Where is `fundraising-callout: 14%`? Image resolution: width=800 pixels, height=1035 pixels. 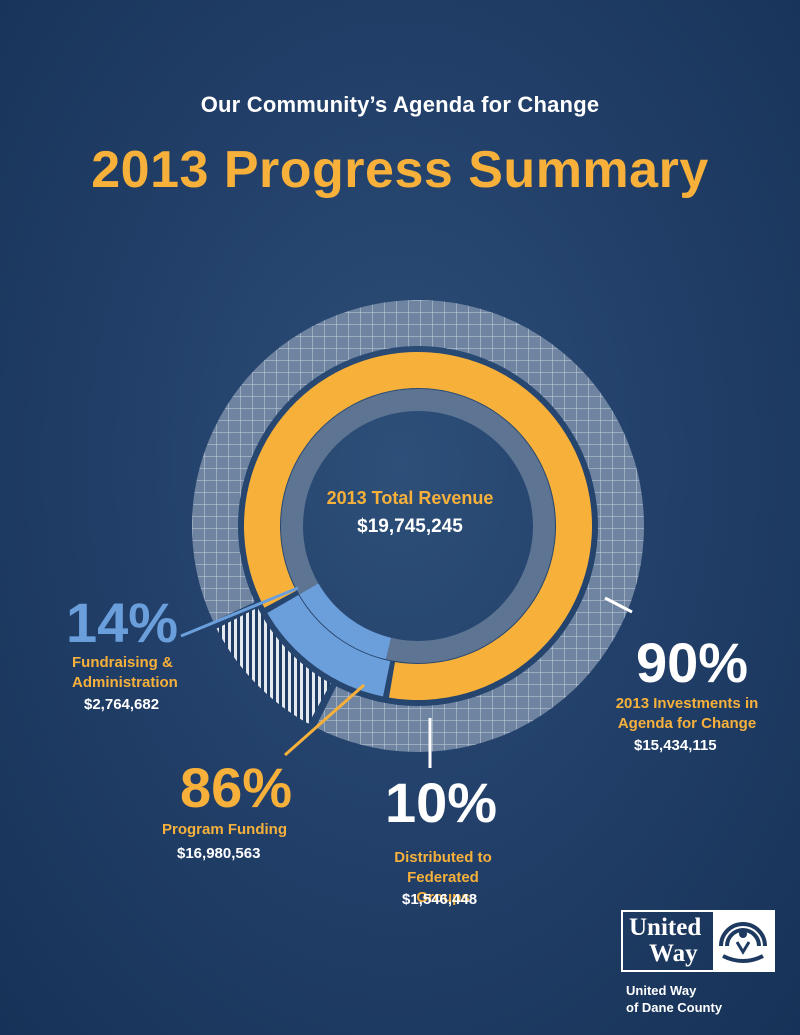
fundraising-callout: 14% is located at coordinates (122, 622).